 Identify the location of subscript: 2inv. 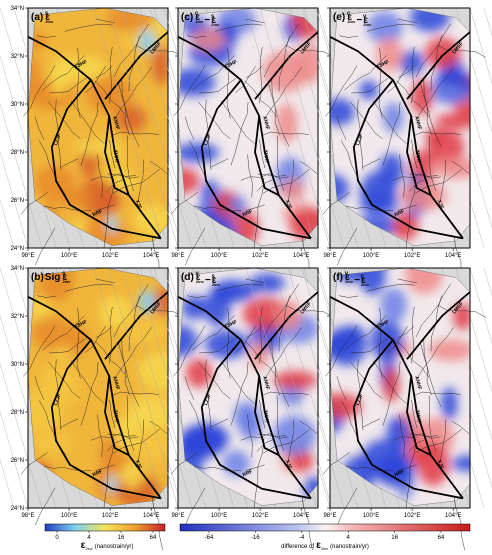
(88, 548).